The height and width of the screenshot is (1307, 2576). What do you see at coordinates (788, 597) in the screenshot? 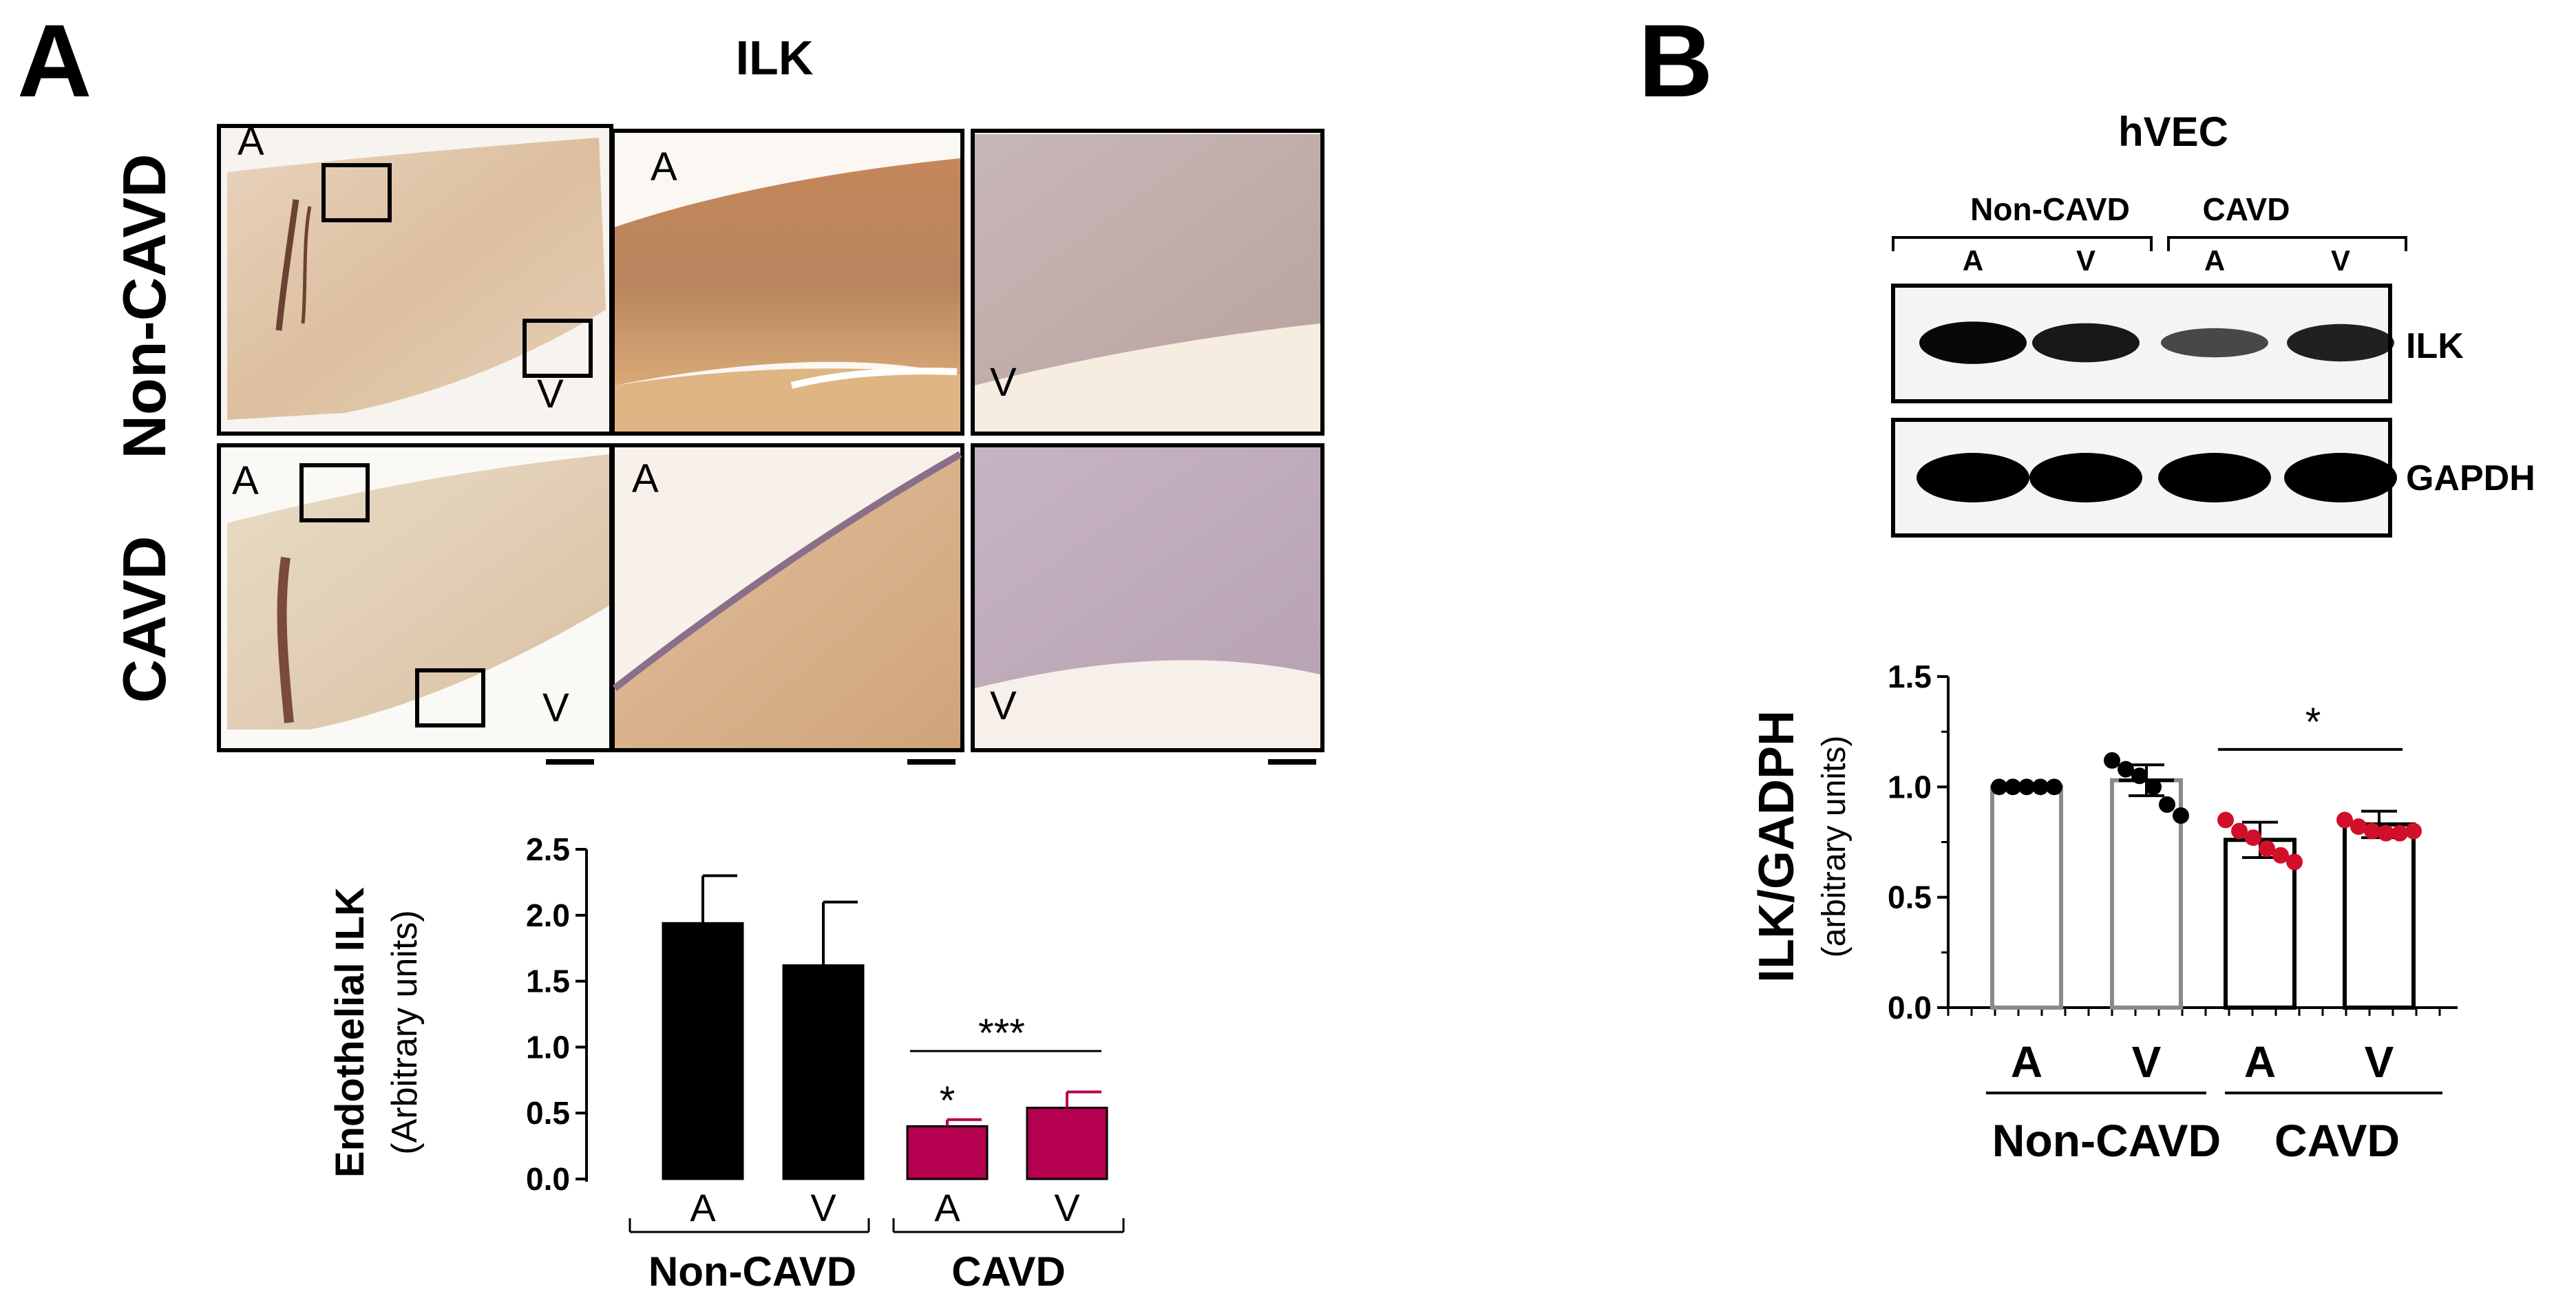
I see `micrograph-cavd-zoom-a: A` at bounding box center [788, 597].